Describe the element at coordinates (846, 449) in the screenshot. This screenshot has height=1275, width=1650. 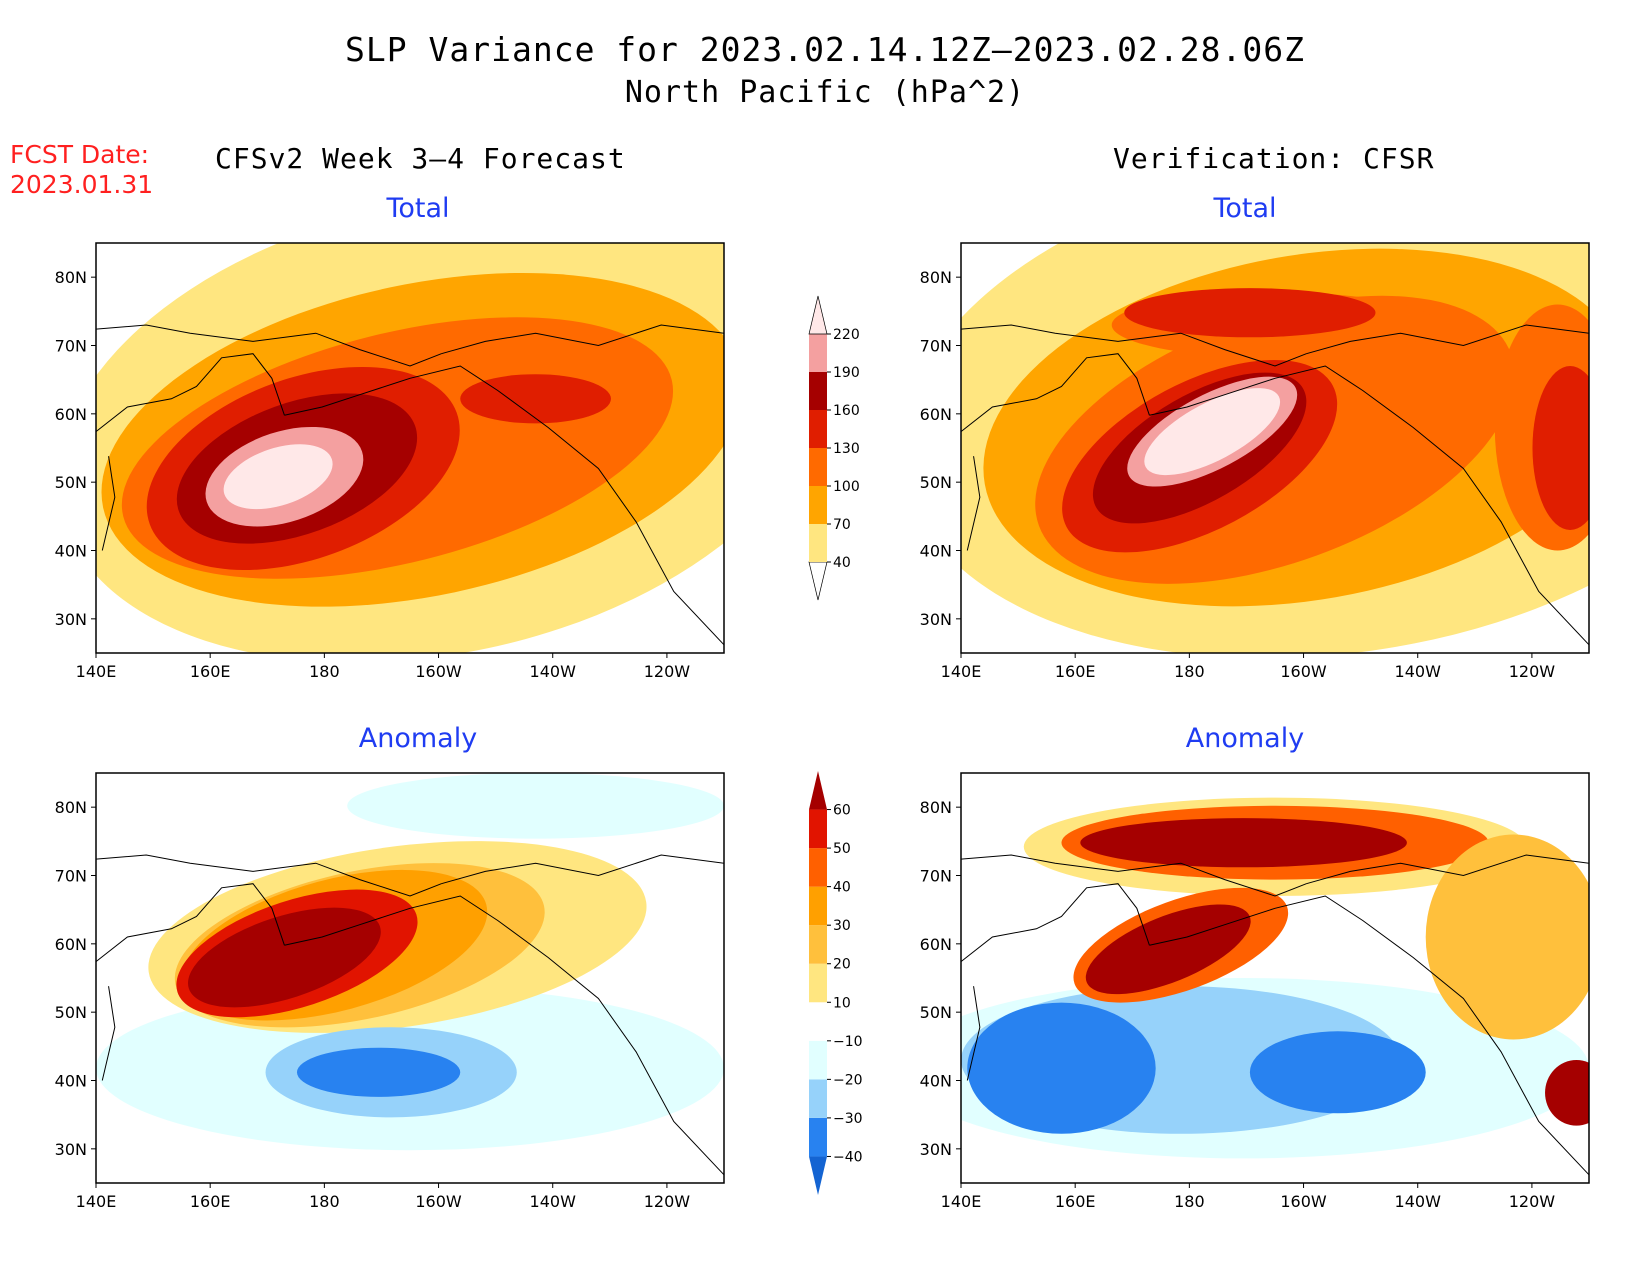
I see `total-colorbar-tick-label: 130` at that location.